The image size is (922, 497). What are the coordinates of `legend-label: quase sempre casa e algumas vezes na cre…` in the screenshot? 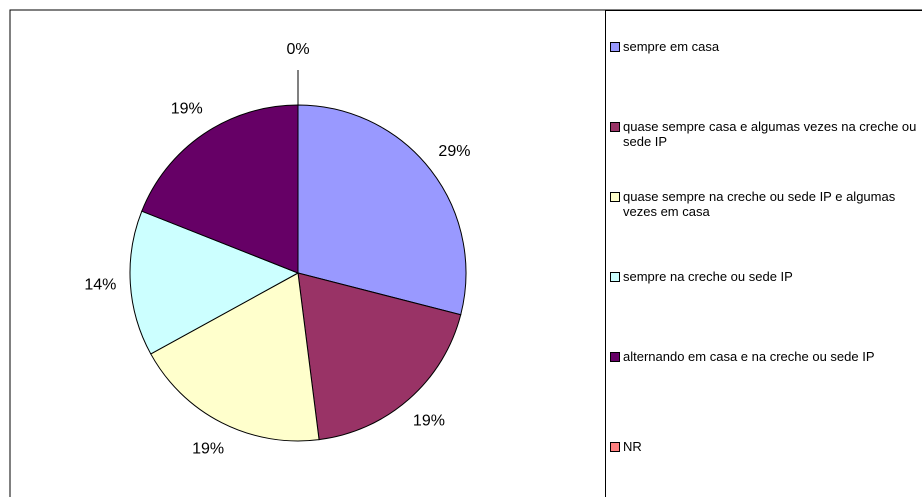 It's located at (770, 134).